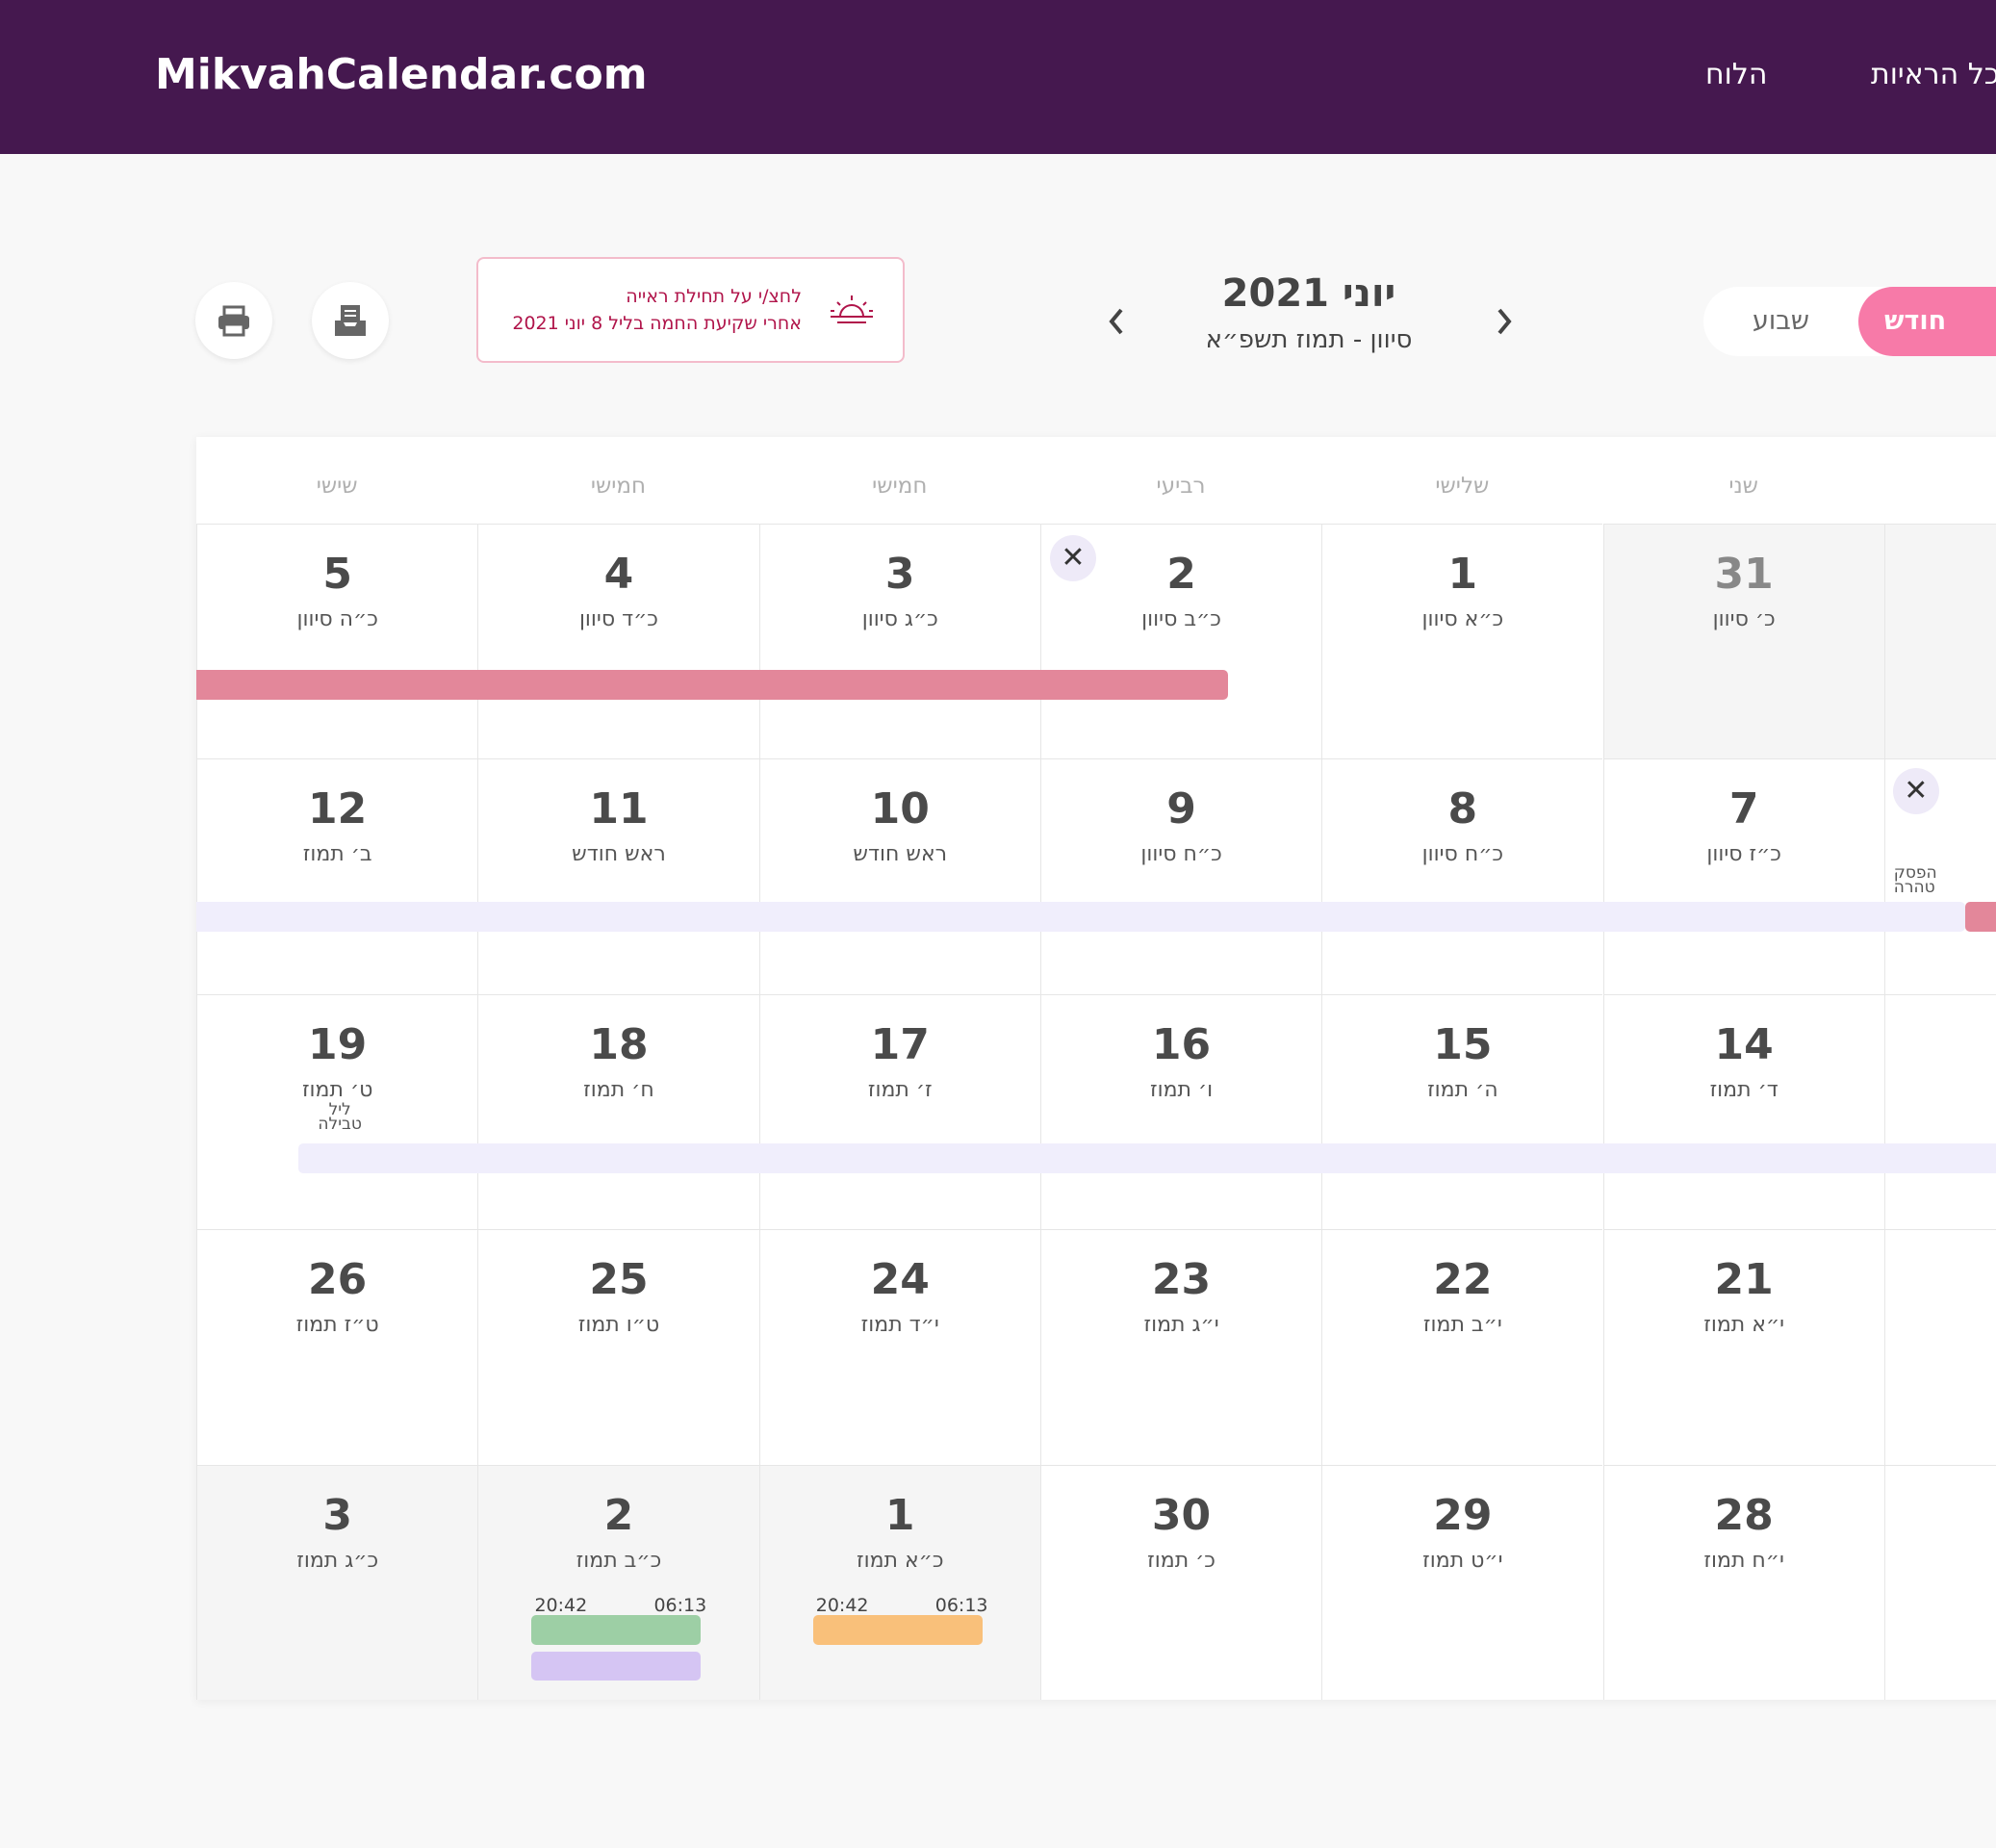  I want to click on day-cell: 22 י״ב תמוז, so click(1462, 1347).